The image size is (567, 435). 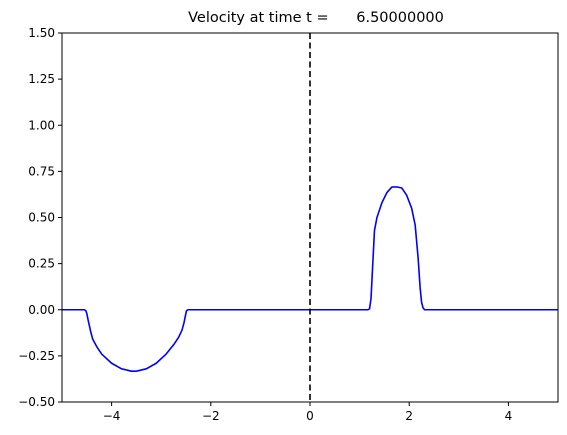 What do you see at coordinates (41, 171) in the screenshot?
I see `y-tick-label: 0.75` at bounding box center [41, 171].